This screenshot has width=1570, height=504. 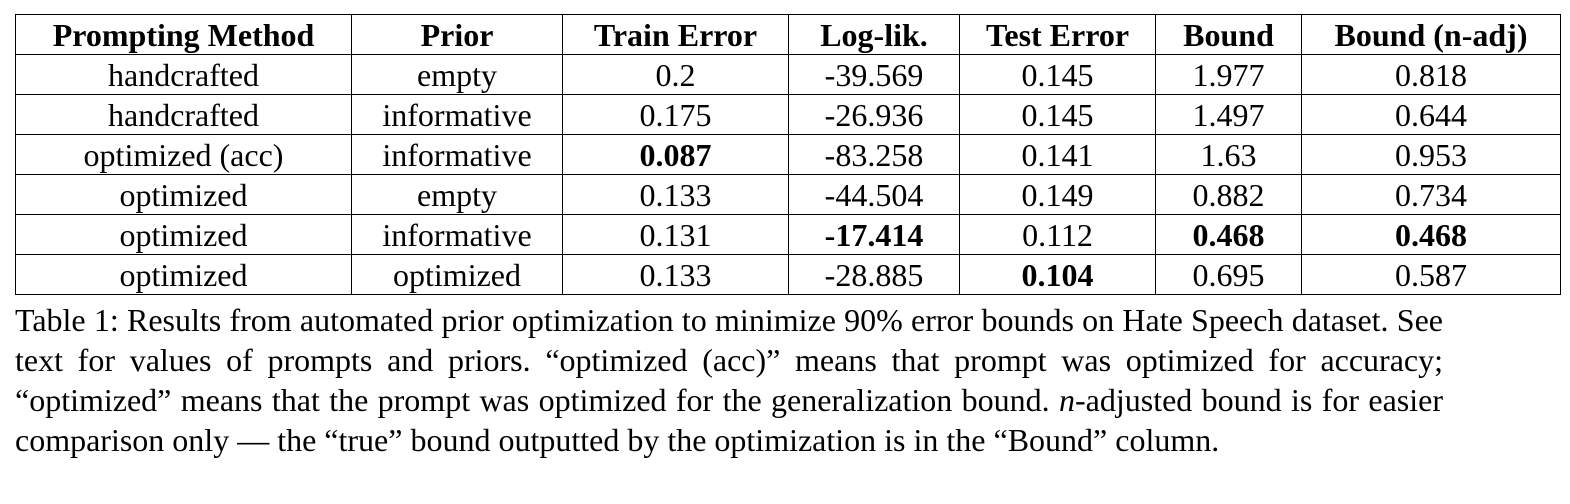 I want to click on table-cell: 0.087, so click(x=675, y=154).